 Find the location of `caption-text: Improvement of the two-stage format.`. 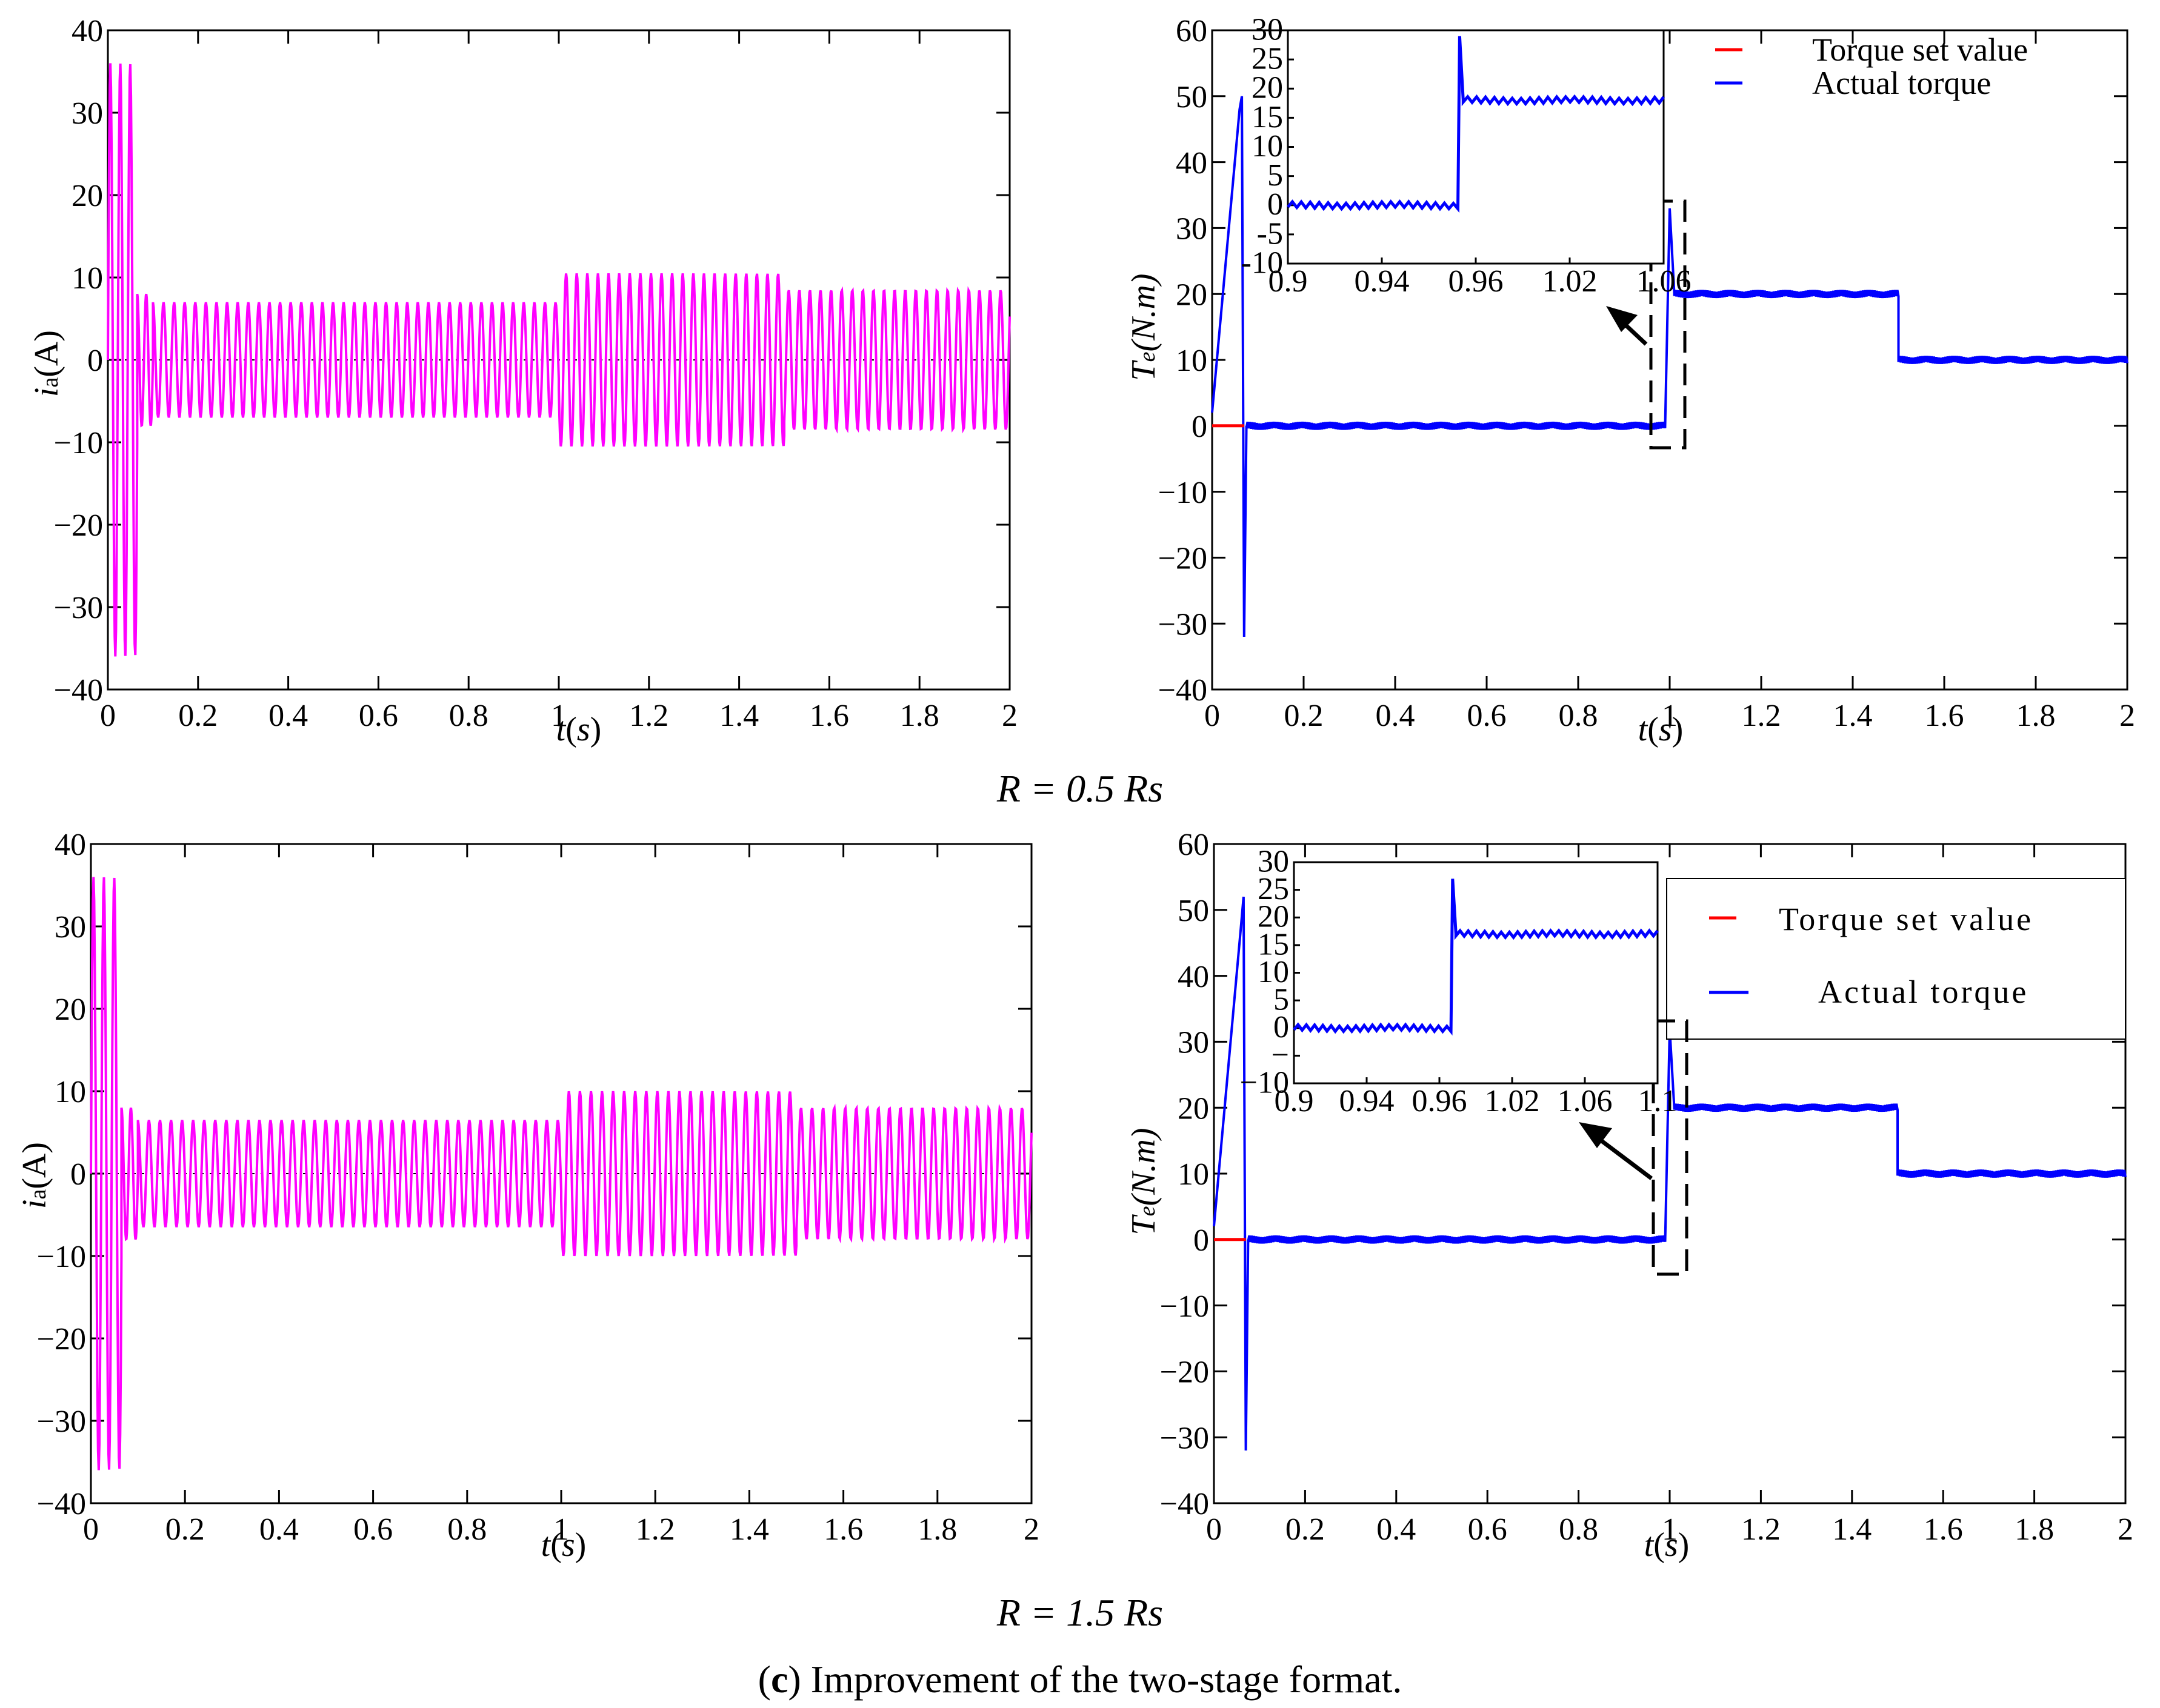

caption-text: Improvement of the two-stage format. is located at coordinates (1106, 1679).